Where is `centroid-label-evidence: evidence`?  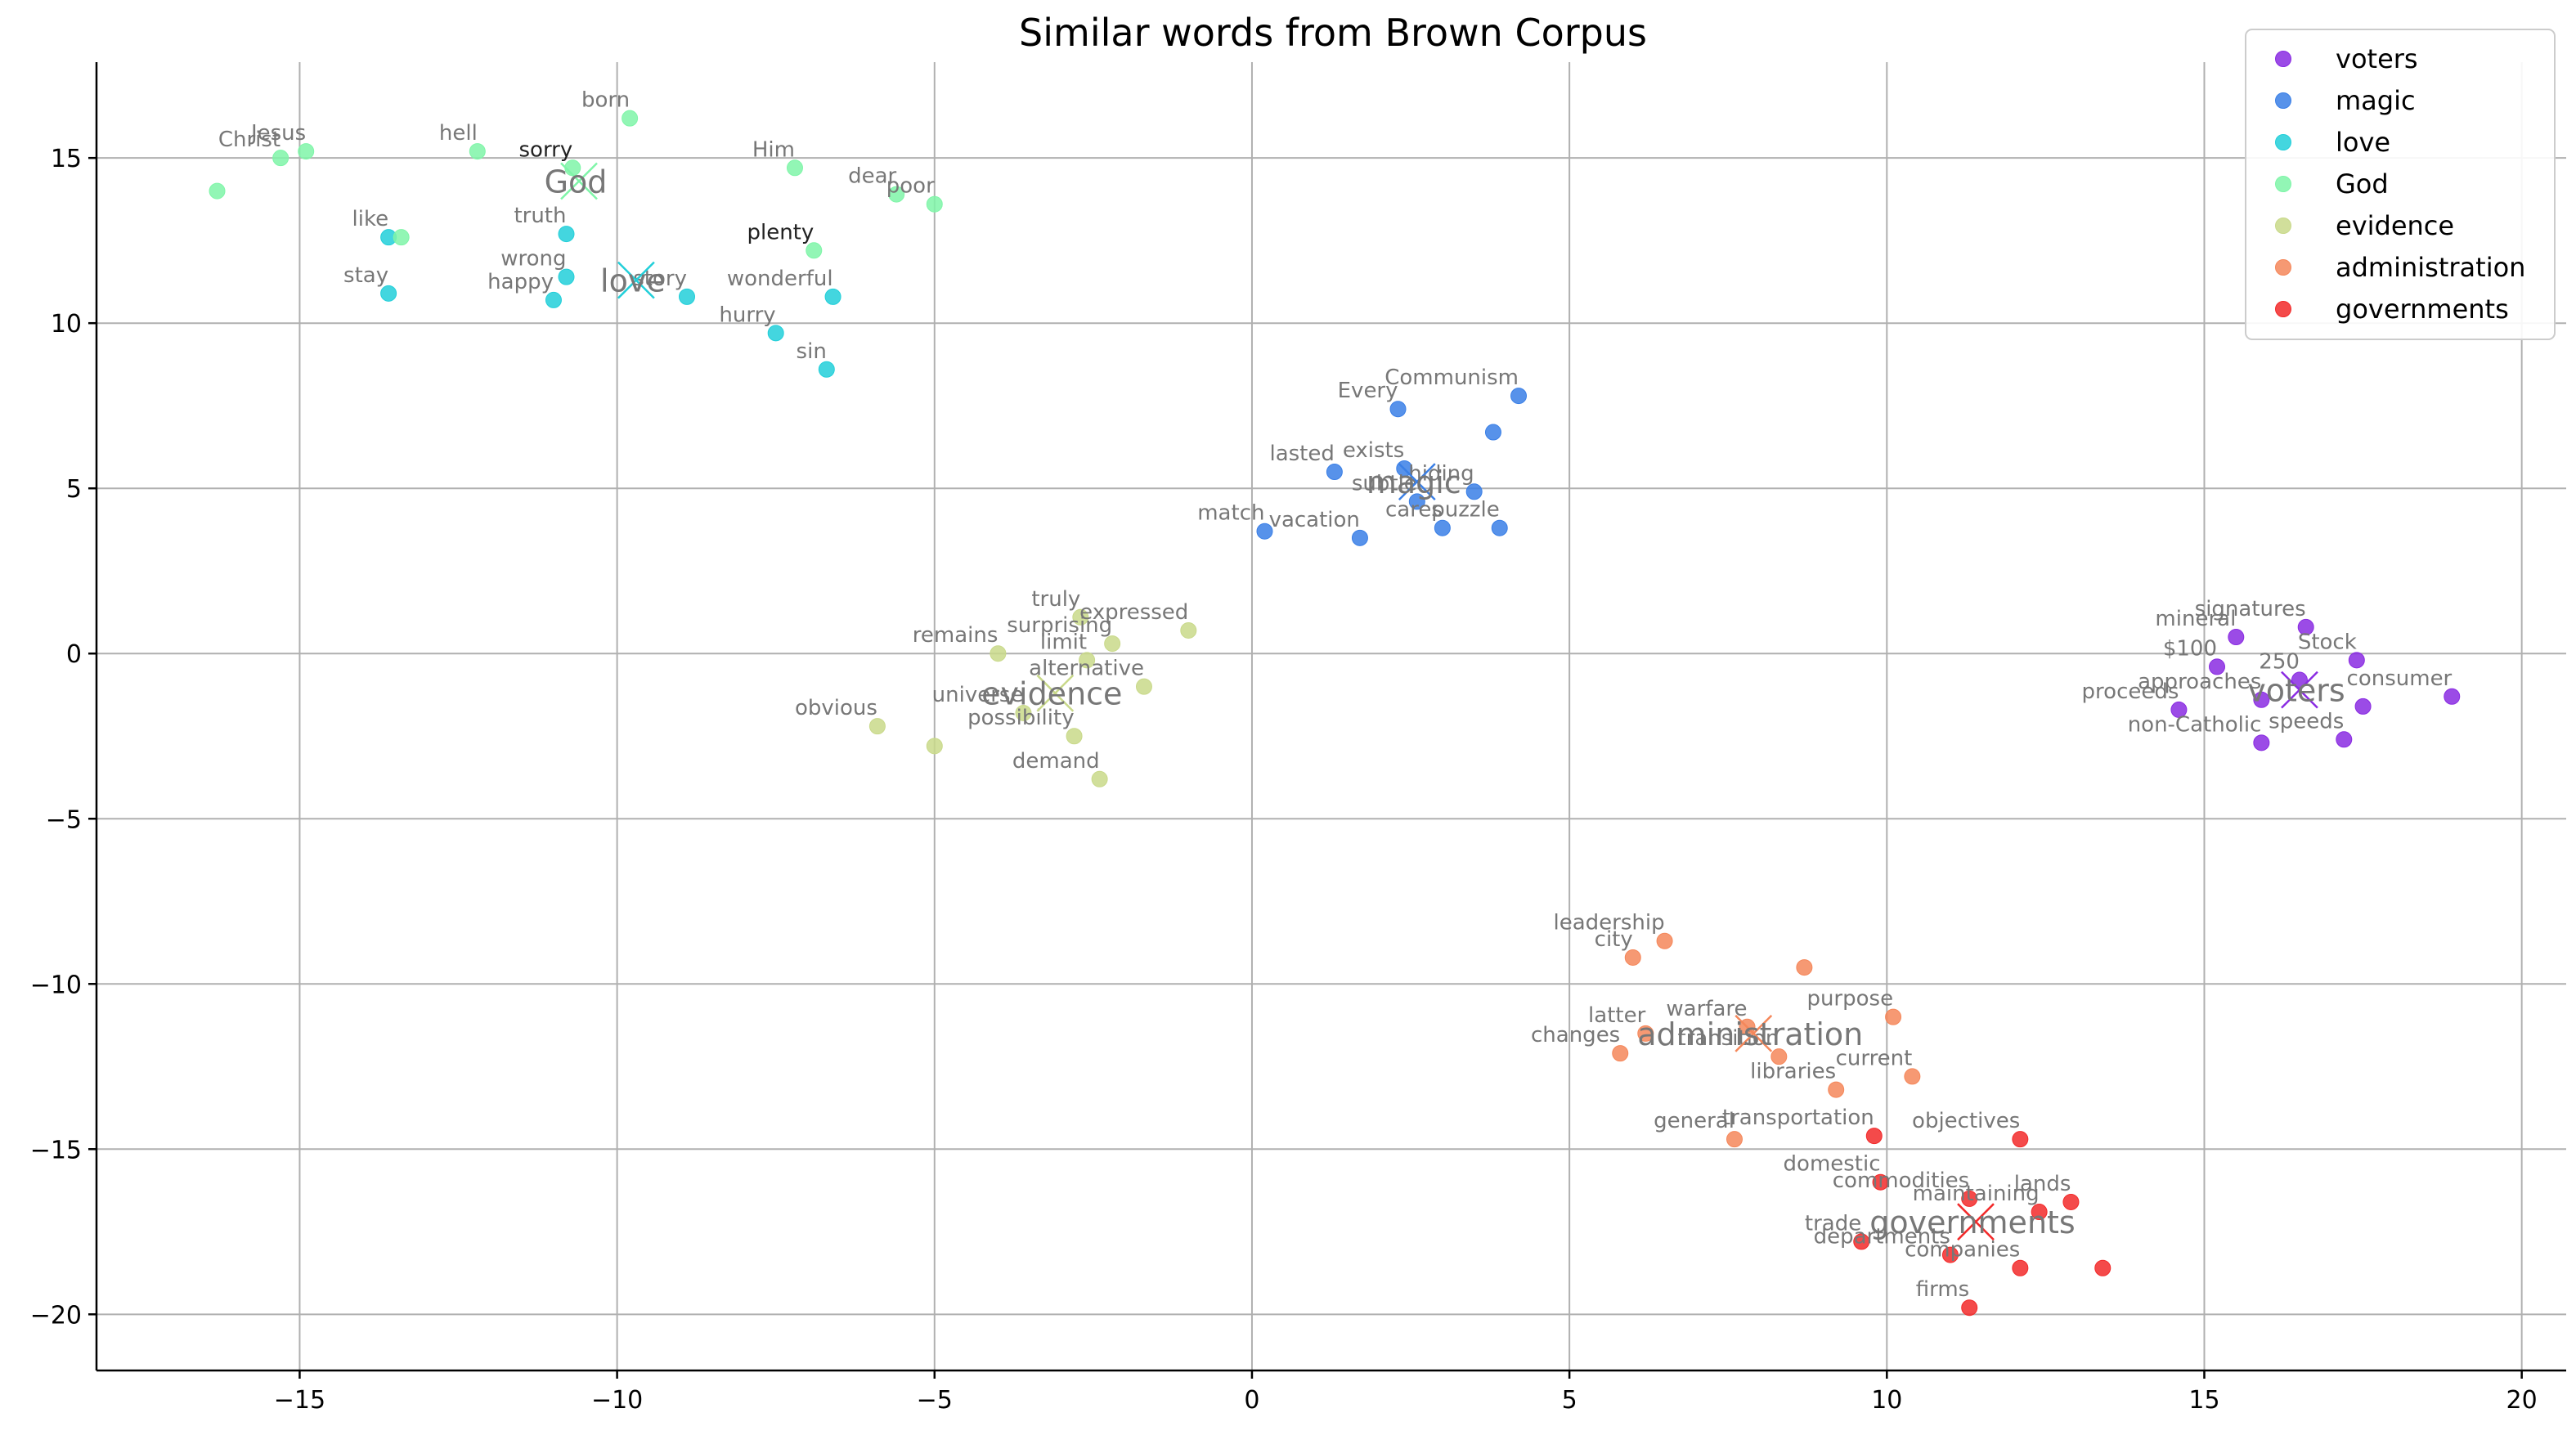
centroid-label-evidence: evidence is located at coordinates (1051, 694).